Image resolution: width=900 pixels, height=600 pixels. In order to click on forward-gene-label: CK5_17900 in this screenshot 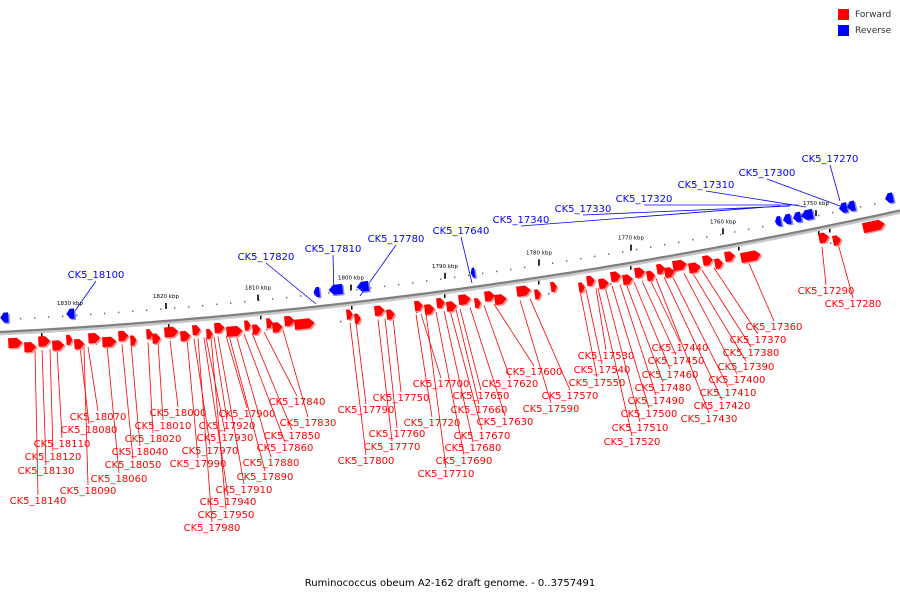, I will do `click(247, 414)`.